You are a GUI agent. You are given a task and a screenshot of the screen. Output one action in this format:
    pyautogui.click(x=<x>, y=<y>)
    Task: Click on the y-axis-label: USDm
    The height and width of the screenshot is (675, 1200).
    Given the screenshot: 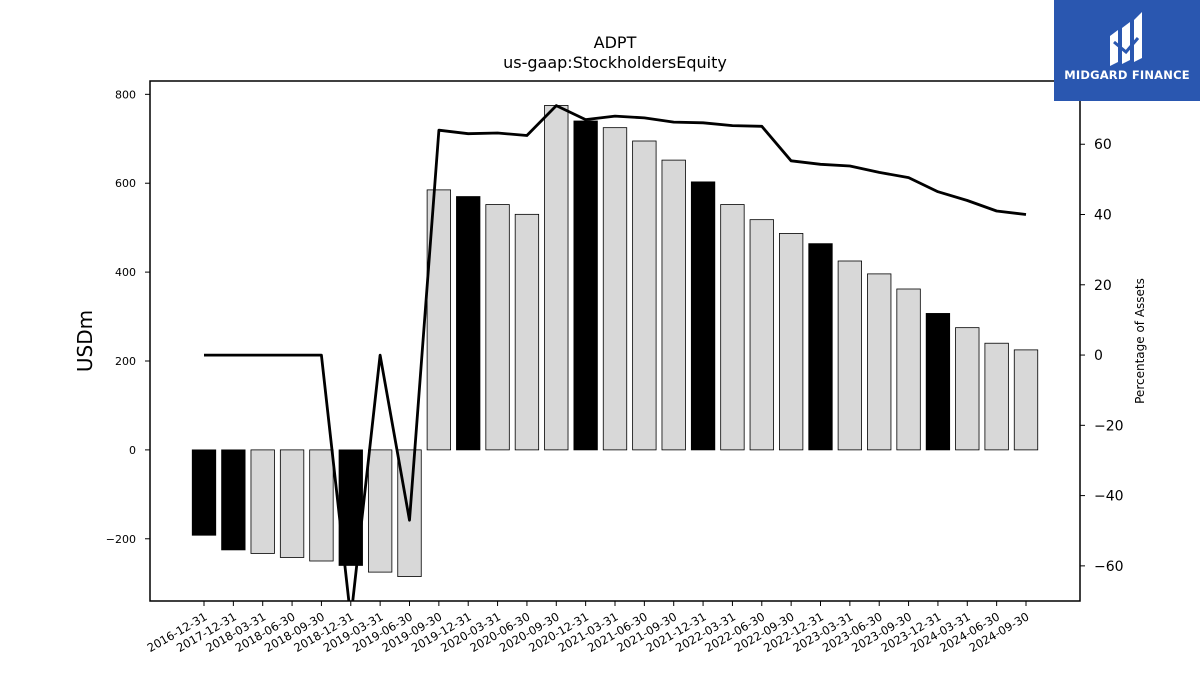 What is the action you would take?
    pyautogui.click(x=85, y=341)
    